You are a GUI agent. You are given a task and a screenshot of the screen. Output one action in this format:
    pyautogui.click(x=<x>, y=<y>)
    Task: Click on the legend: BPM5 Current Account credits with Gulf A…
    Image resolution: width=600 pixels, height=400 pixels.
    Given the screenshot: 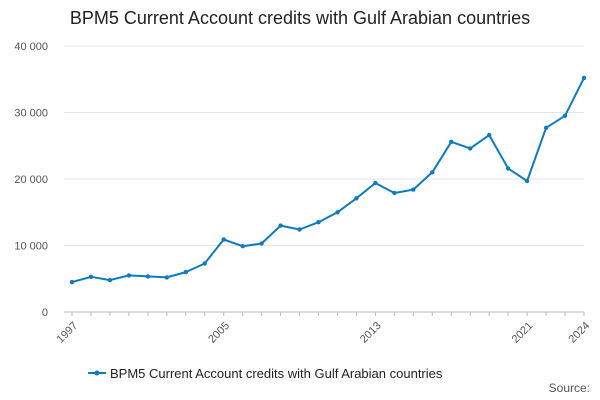 What is the action you would take?
    pyautogui.click(x=265, y=373)
    